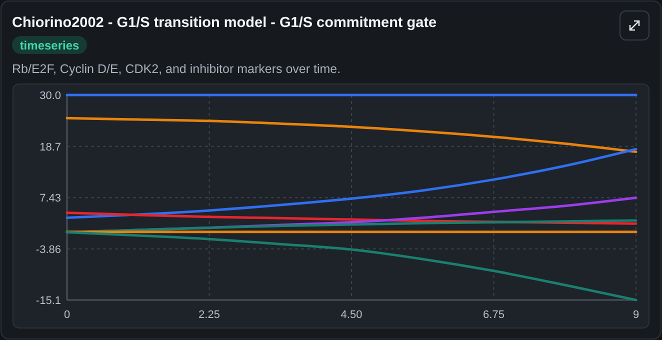 This screenshot has height=340, width=662. Describe the element at coordinates (50, 45) in the screenshot. I see `text: timeseries` at that location.